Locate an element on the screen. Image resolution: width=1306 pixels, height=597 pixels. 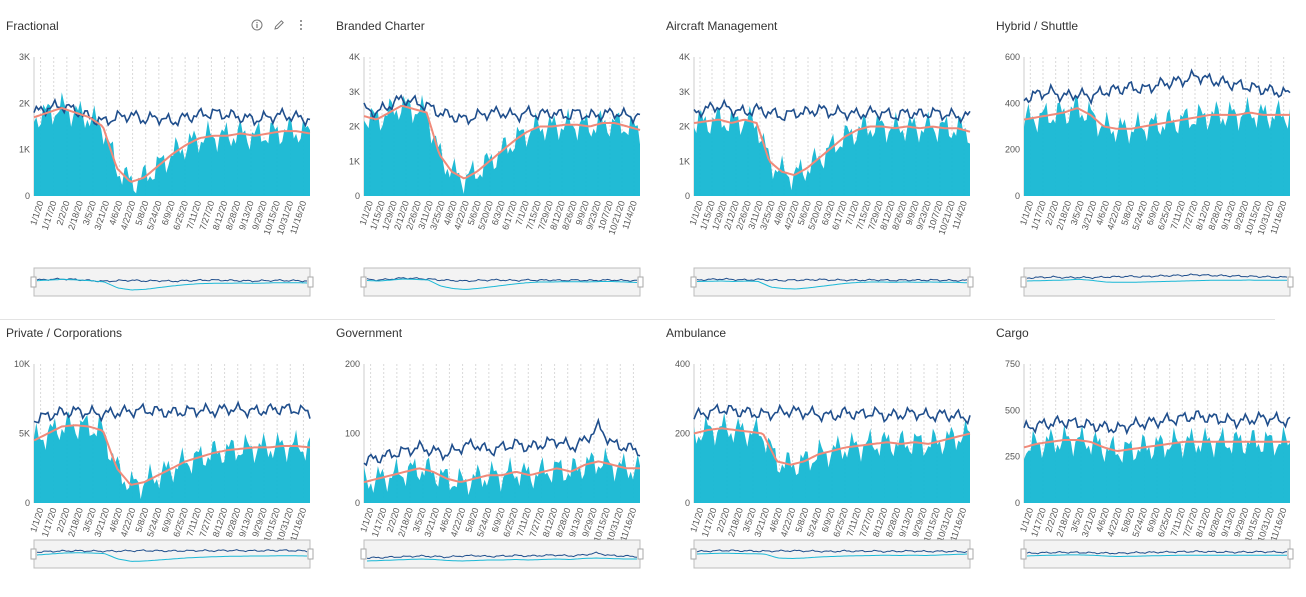
pencil-icon is located at coordinates (279, 25).